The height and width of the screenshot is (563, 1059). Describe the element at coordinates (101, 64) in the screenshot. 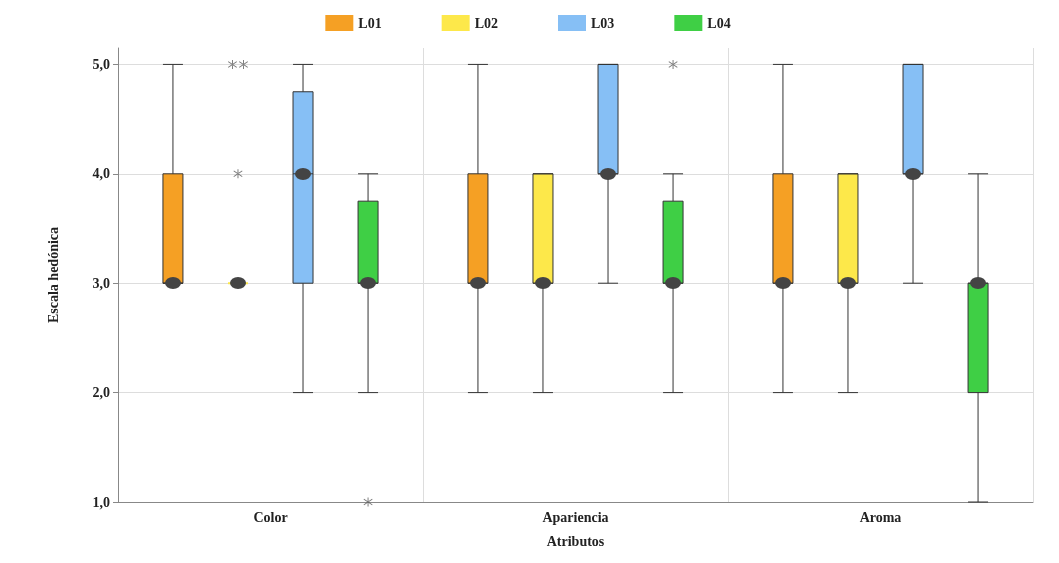

I see `y-tick-label: 5,0` at that location.